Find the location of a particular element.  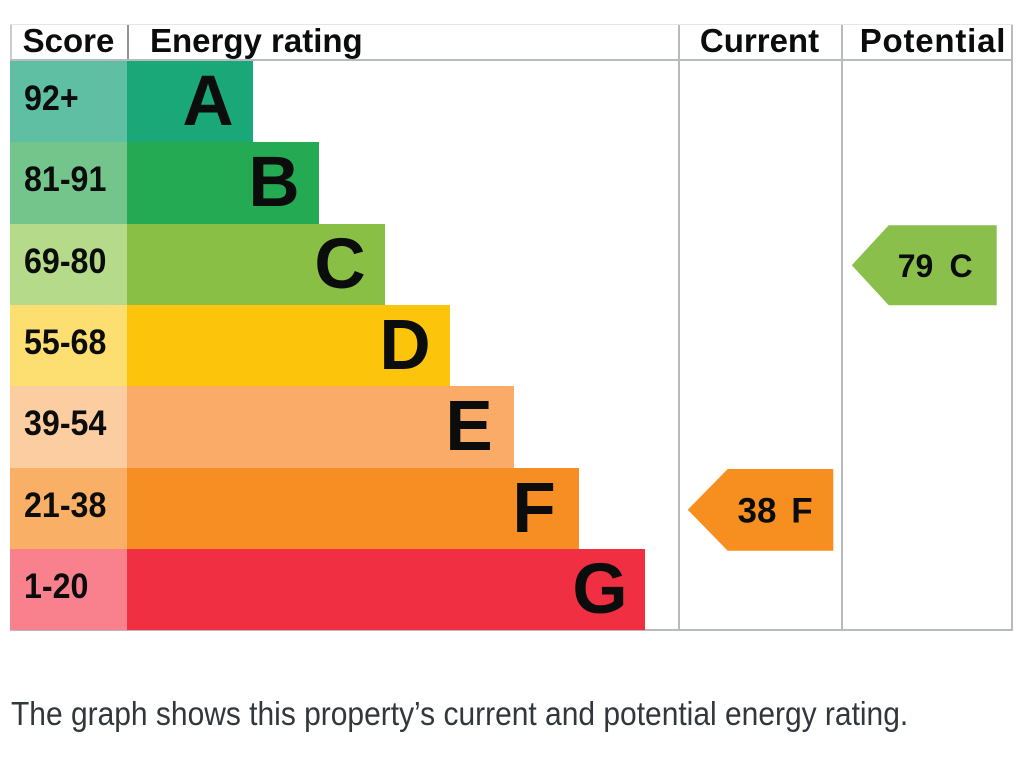

svg-text: F is located at coordinates (801, 510).